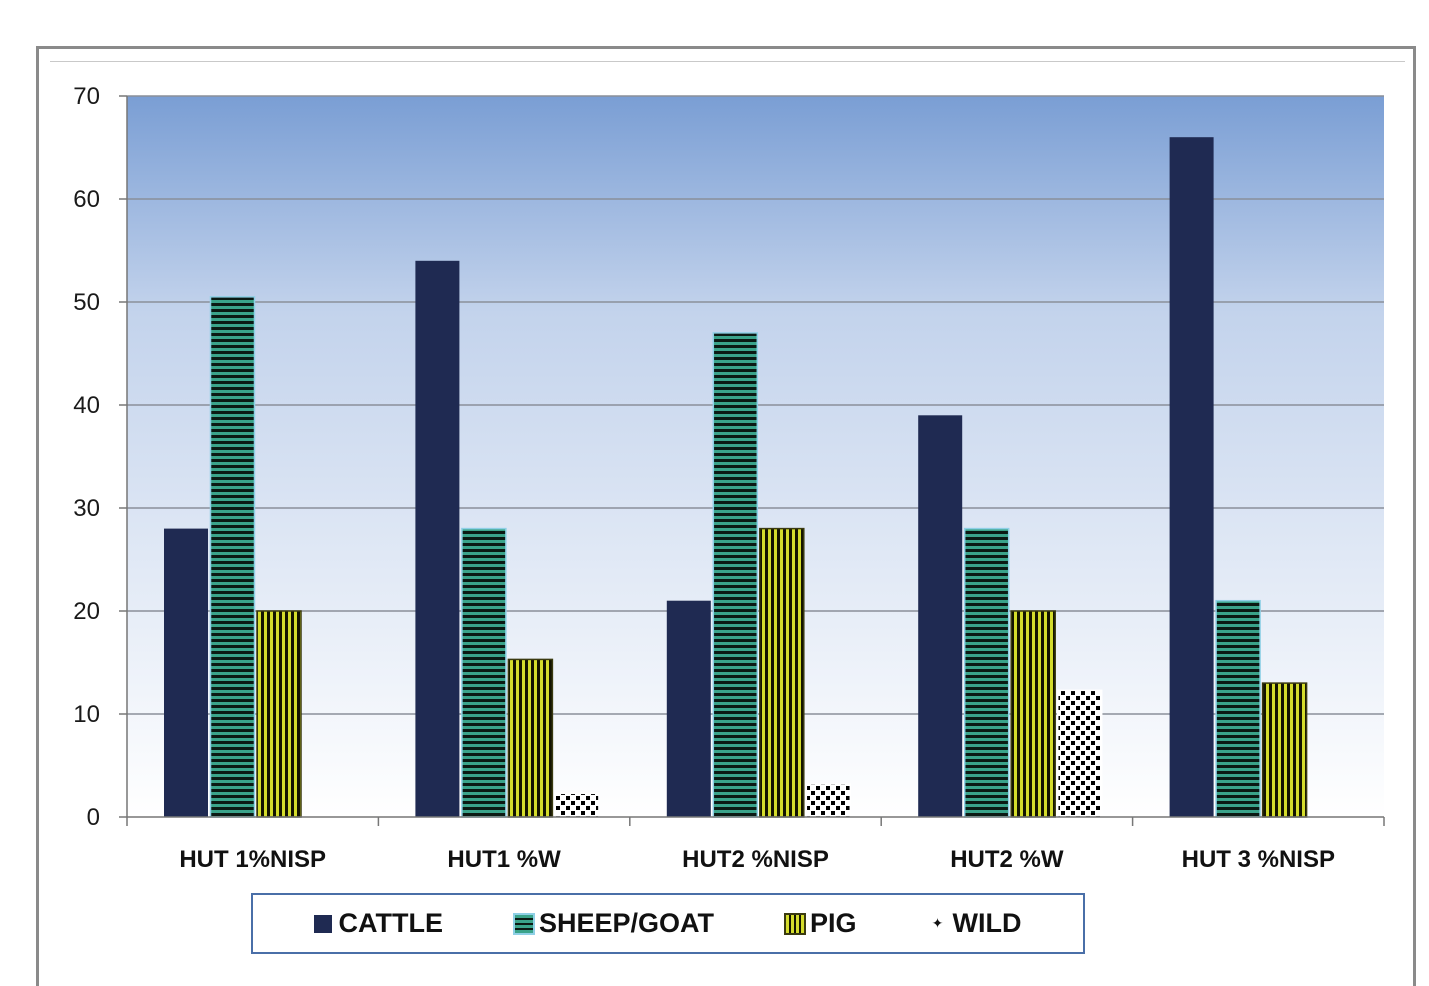 The height and width of the screenshot is (986, 1429). Describe the element at coordinates (523, 923) in the screenshot. I see `legend-swatch-sheep-goat` at that location.